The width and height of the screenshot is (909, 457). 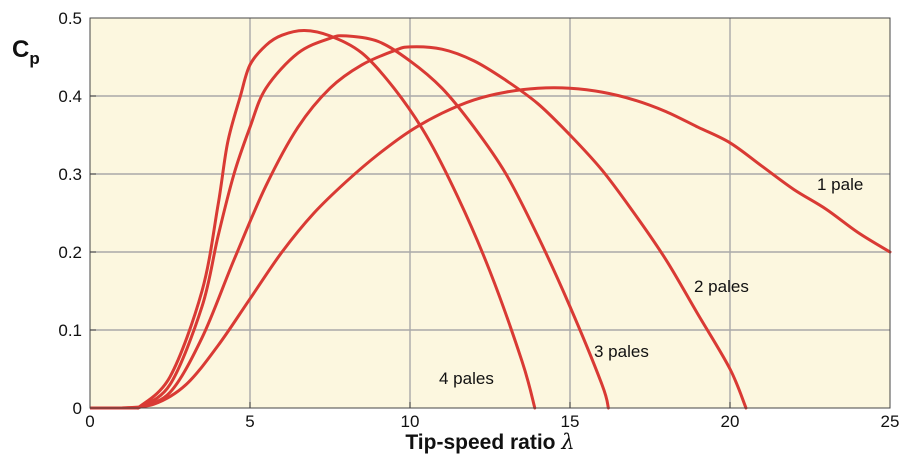 I want to click on x-axis-label: Tip-speed ratio λ, so click(x=489, y=442).